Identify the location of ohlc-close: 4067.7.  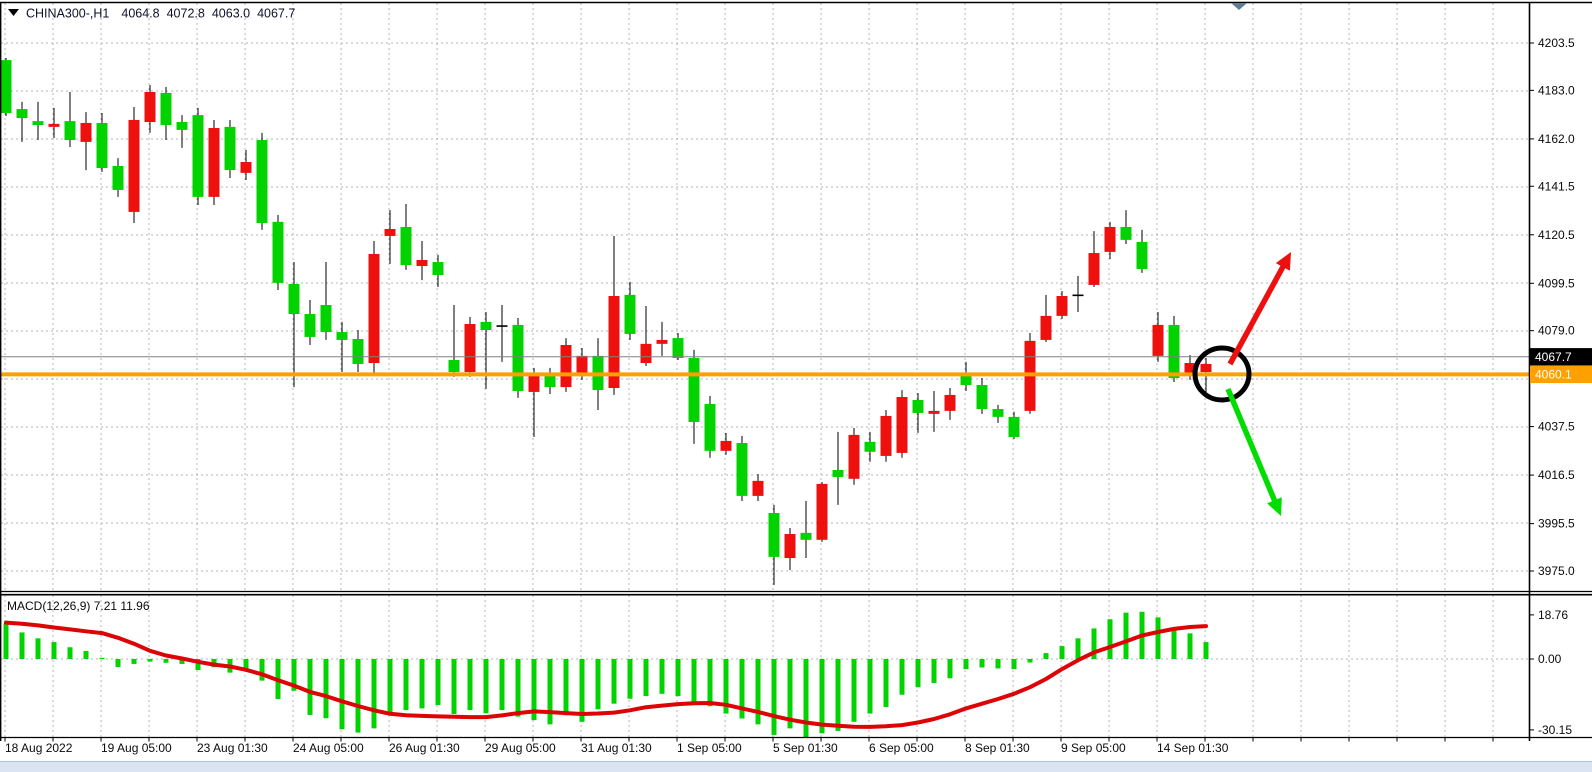
(276, 14).